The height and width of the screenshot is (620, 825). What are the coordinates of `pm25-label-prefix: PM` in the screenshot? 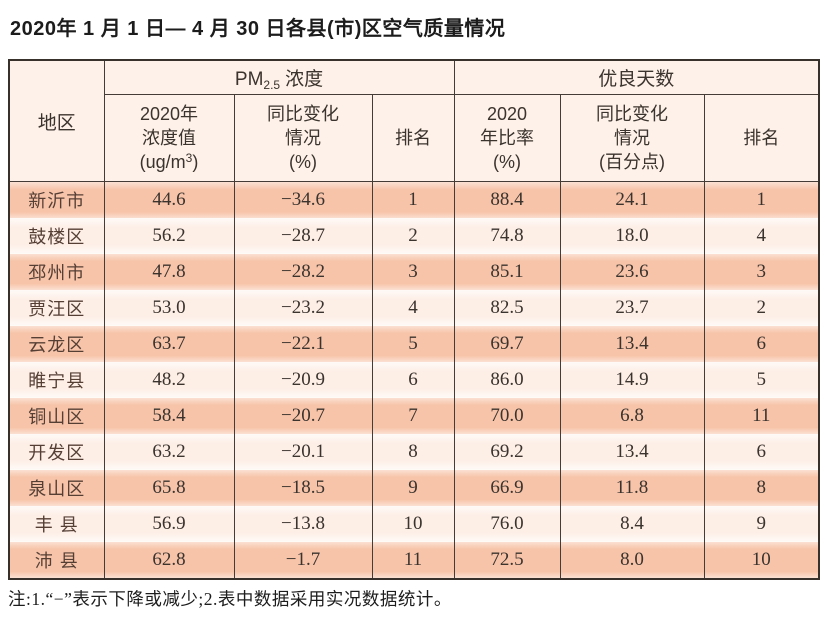 It's located at (249, 79).